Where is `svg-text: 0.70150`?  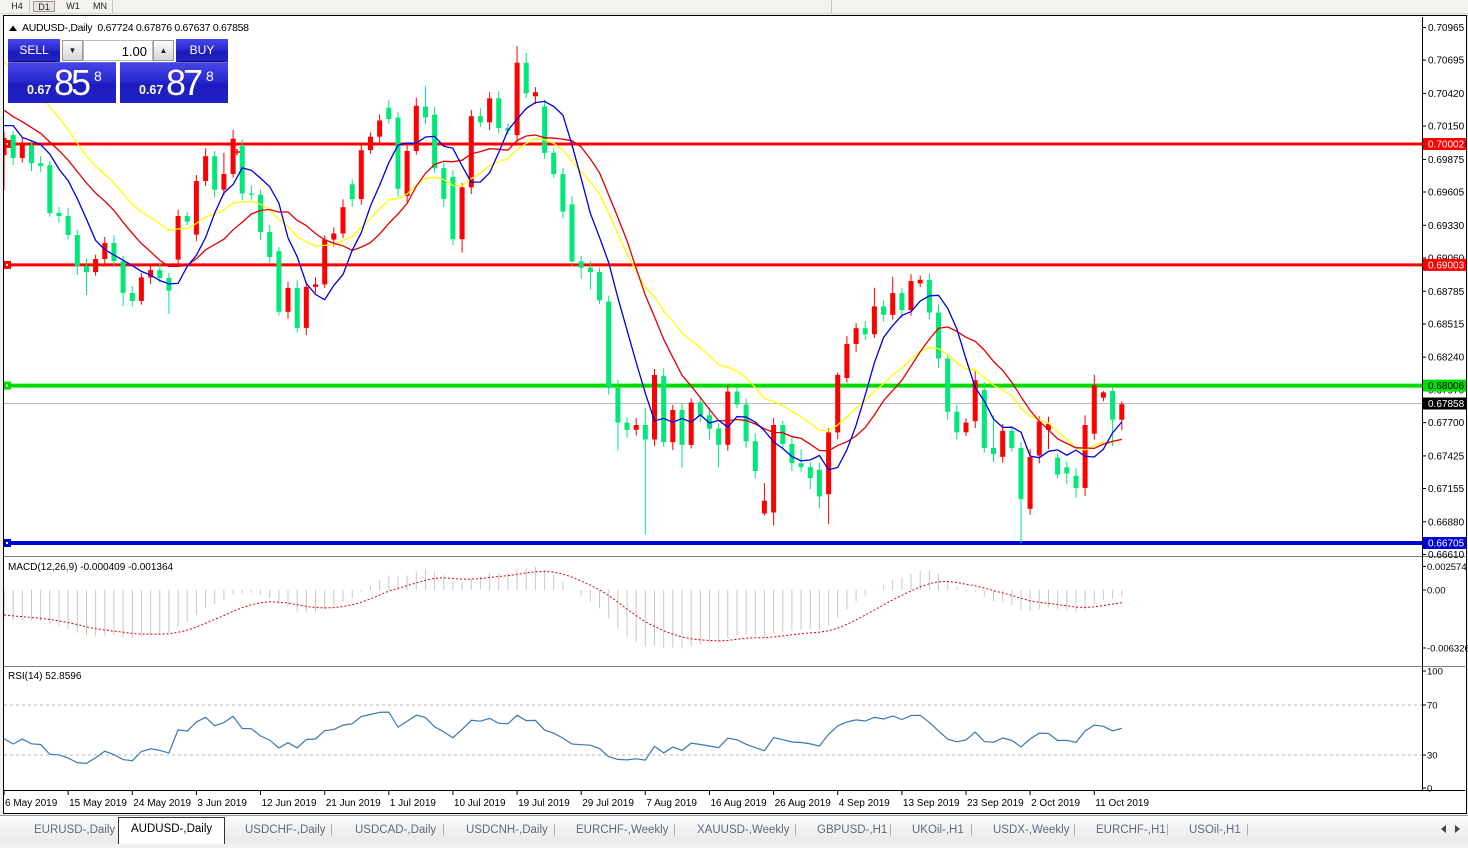 svg-text: 0.70150 is located at coordinates (1446, 127).